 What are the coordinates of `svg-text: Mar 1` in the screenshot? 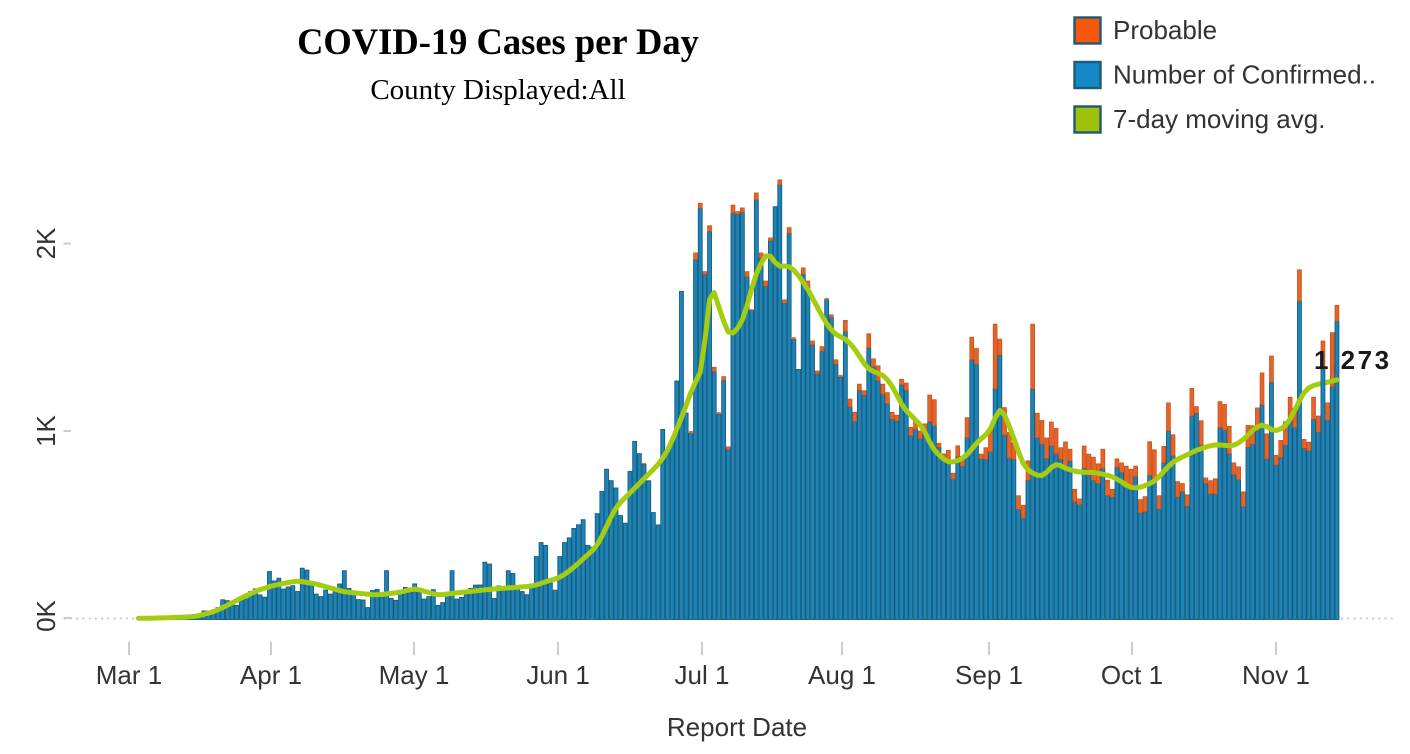 It's located at (129, 675).